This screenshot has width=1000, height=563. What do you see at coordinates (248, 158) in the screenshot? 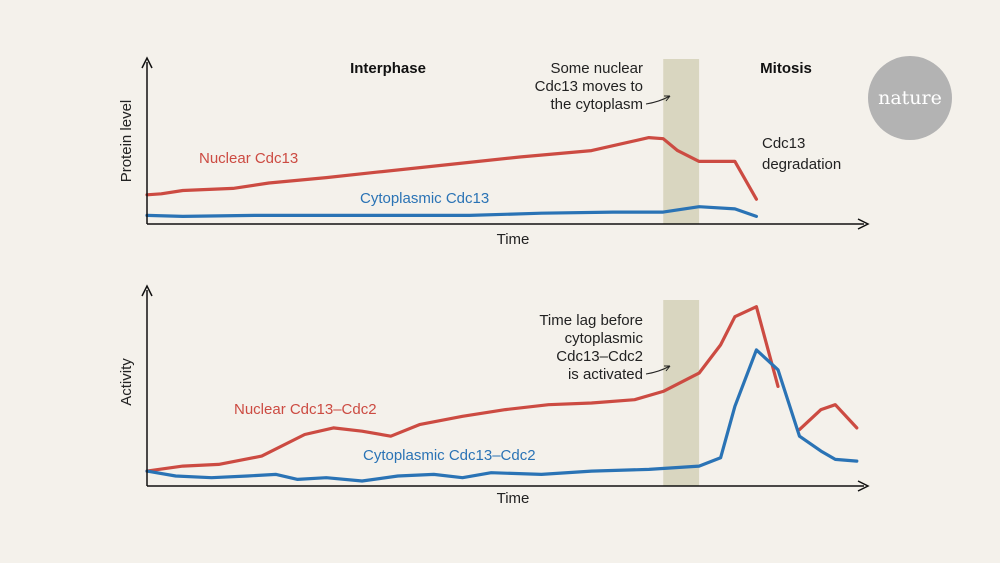
I see `series-label-nuclear-cdc13: Nuclear Cdc13` at bounding box center [248, 158].